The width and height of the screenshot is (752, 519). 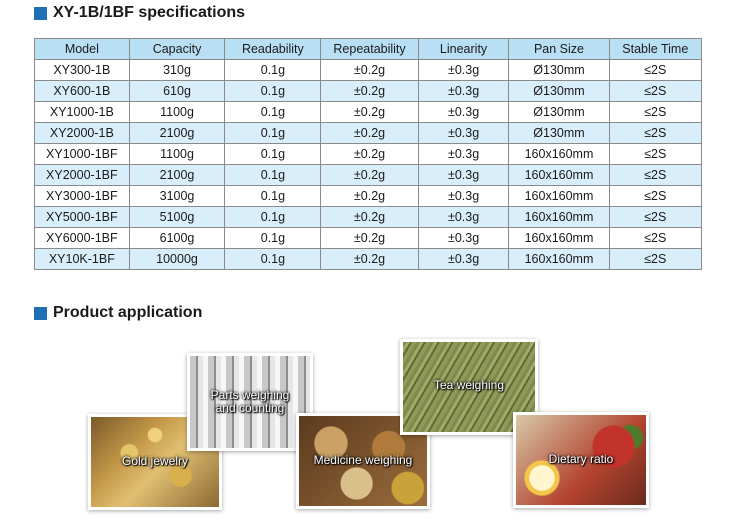 I want to click on table-cell: XY6000-1BF, so click(x=82, y=238).